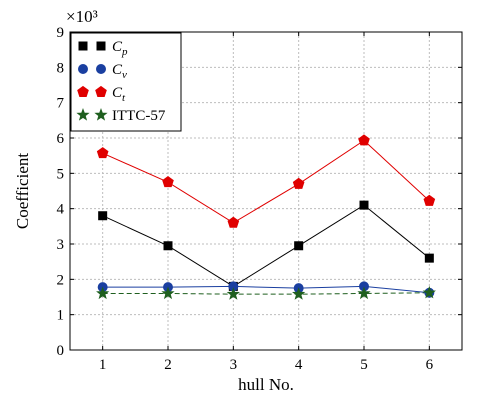 This screenshot has width=478, height=398. What do you see at coordinates (266, 245) in the screenshot?
I see `series-line-cp` at bounding box center [266, 245].